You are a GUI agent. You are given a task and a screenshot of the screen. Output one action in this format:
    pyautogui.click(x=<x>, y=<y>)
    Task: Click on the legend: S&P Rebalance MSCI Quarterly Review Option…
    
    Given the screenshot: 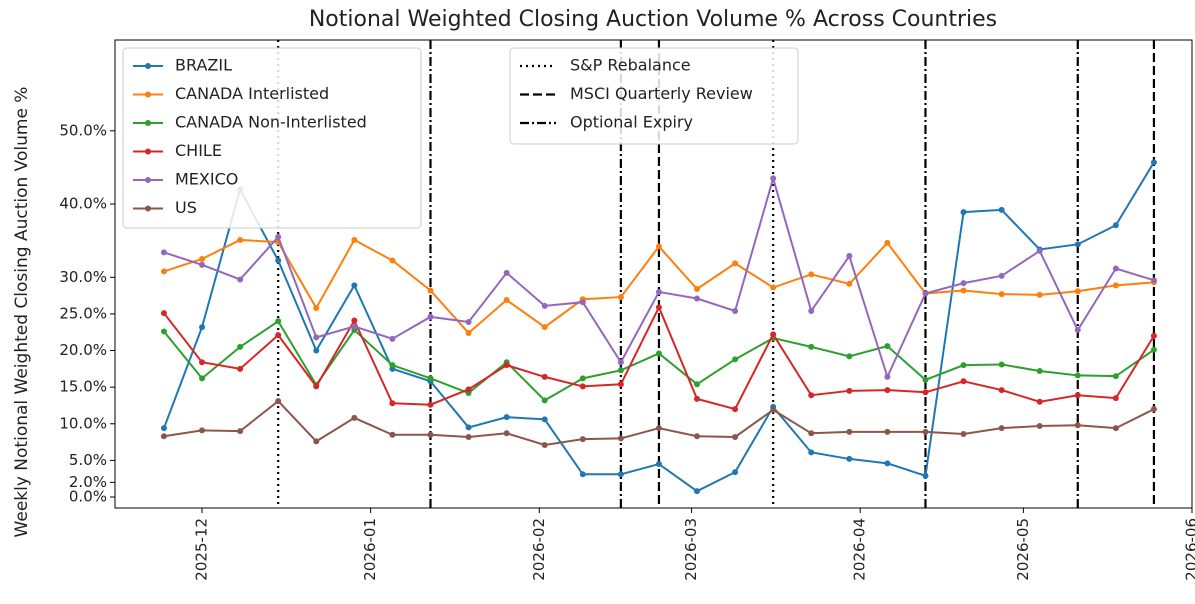 What is the action you would take?
    pyautogui.click(x=654, y=96)
    